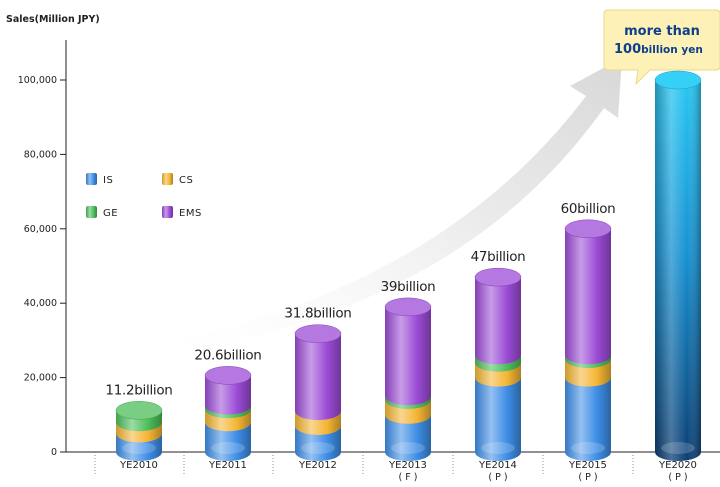 The height and width of the screenshot is (487, 720). What do you see at coordinates (317, 465) in the screenshot?
I see `x-tick-label: YE2012` at bounding box center [317, 465].